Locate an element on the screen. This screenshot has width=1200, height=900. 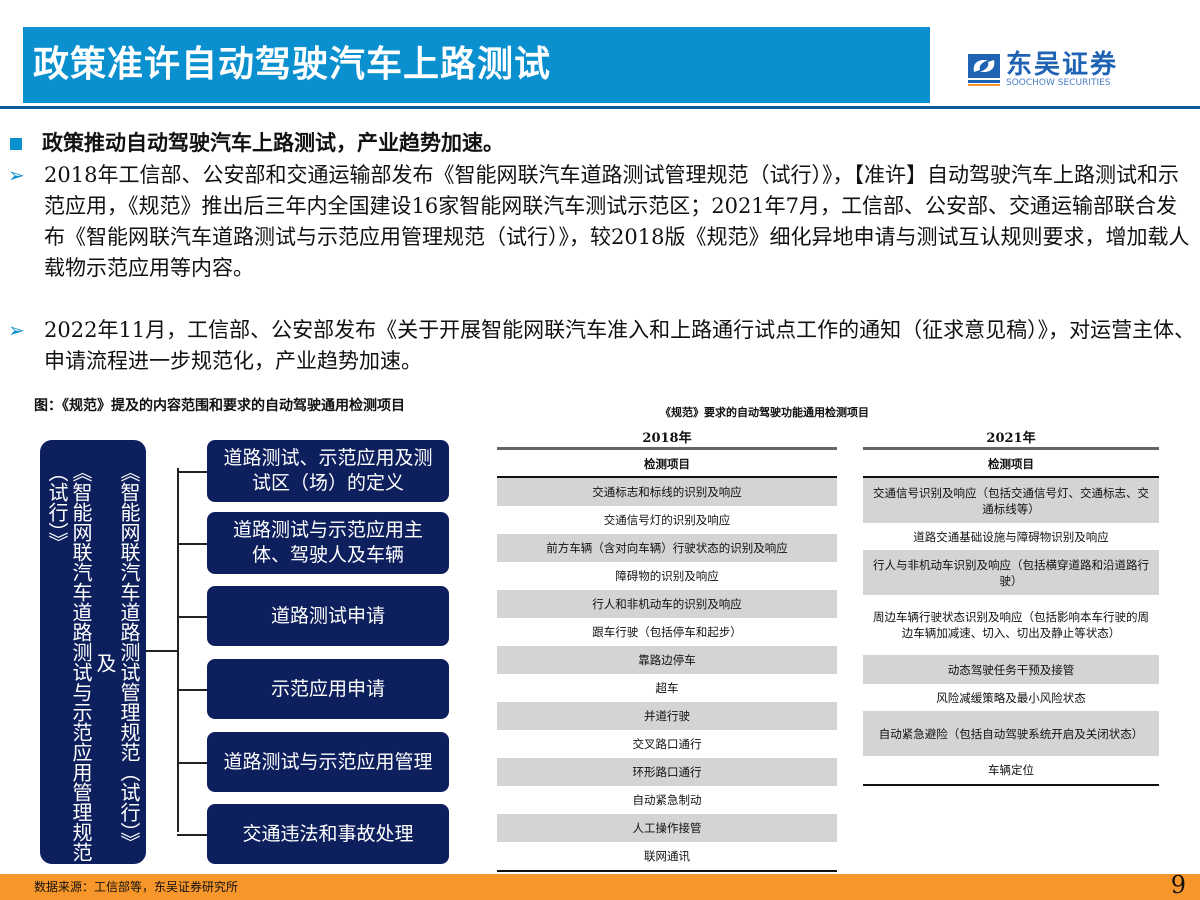
table-row: 前方车辆（含对向车辆）行驶状态的识别及响应 is located at coordinates (667, 548).